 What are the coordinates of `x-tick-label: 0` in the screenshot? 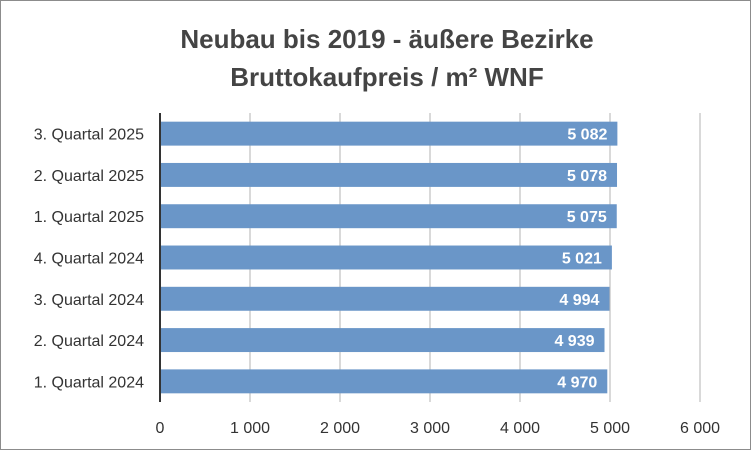 It's located at (160, 428).